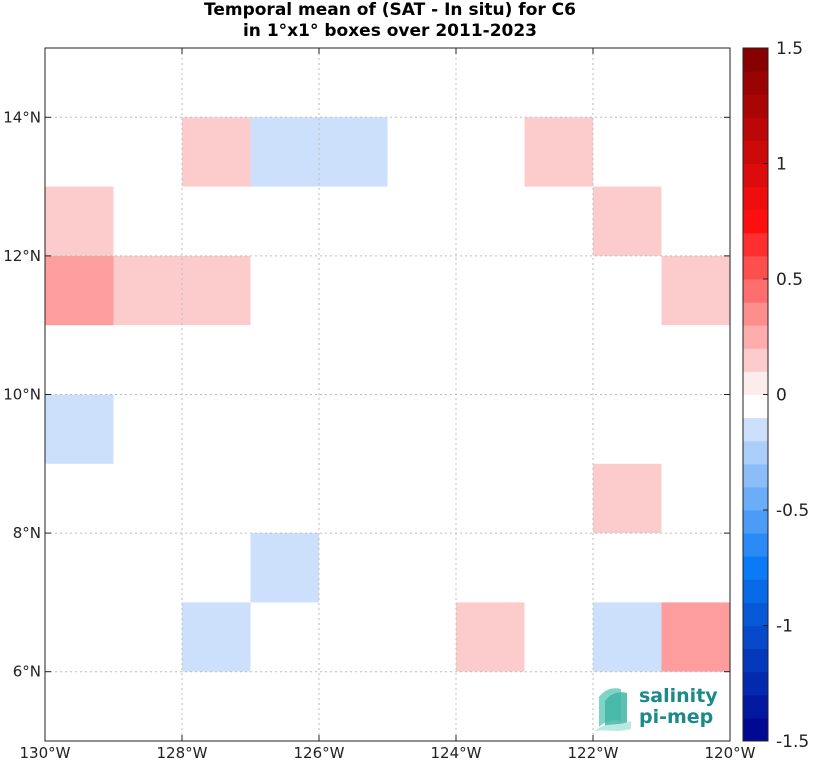 This screenshot has height=763, width=813. What do you see at coordinates (390, 31) in the screenshot?
I see `chart-title-line2: in 1°x1° boxes over 2011-2023` at bounding box center [390, 31].